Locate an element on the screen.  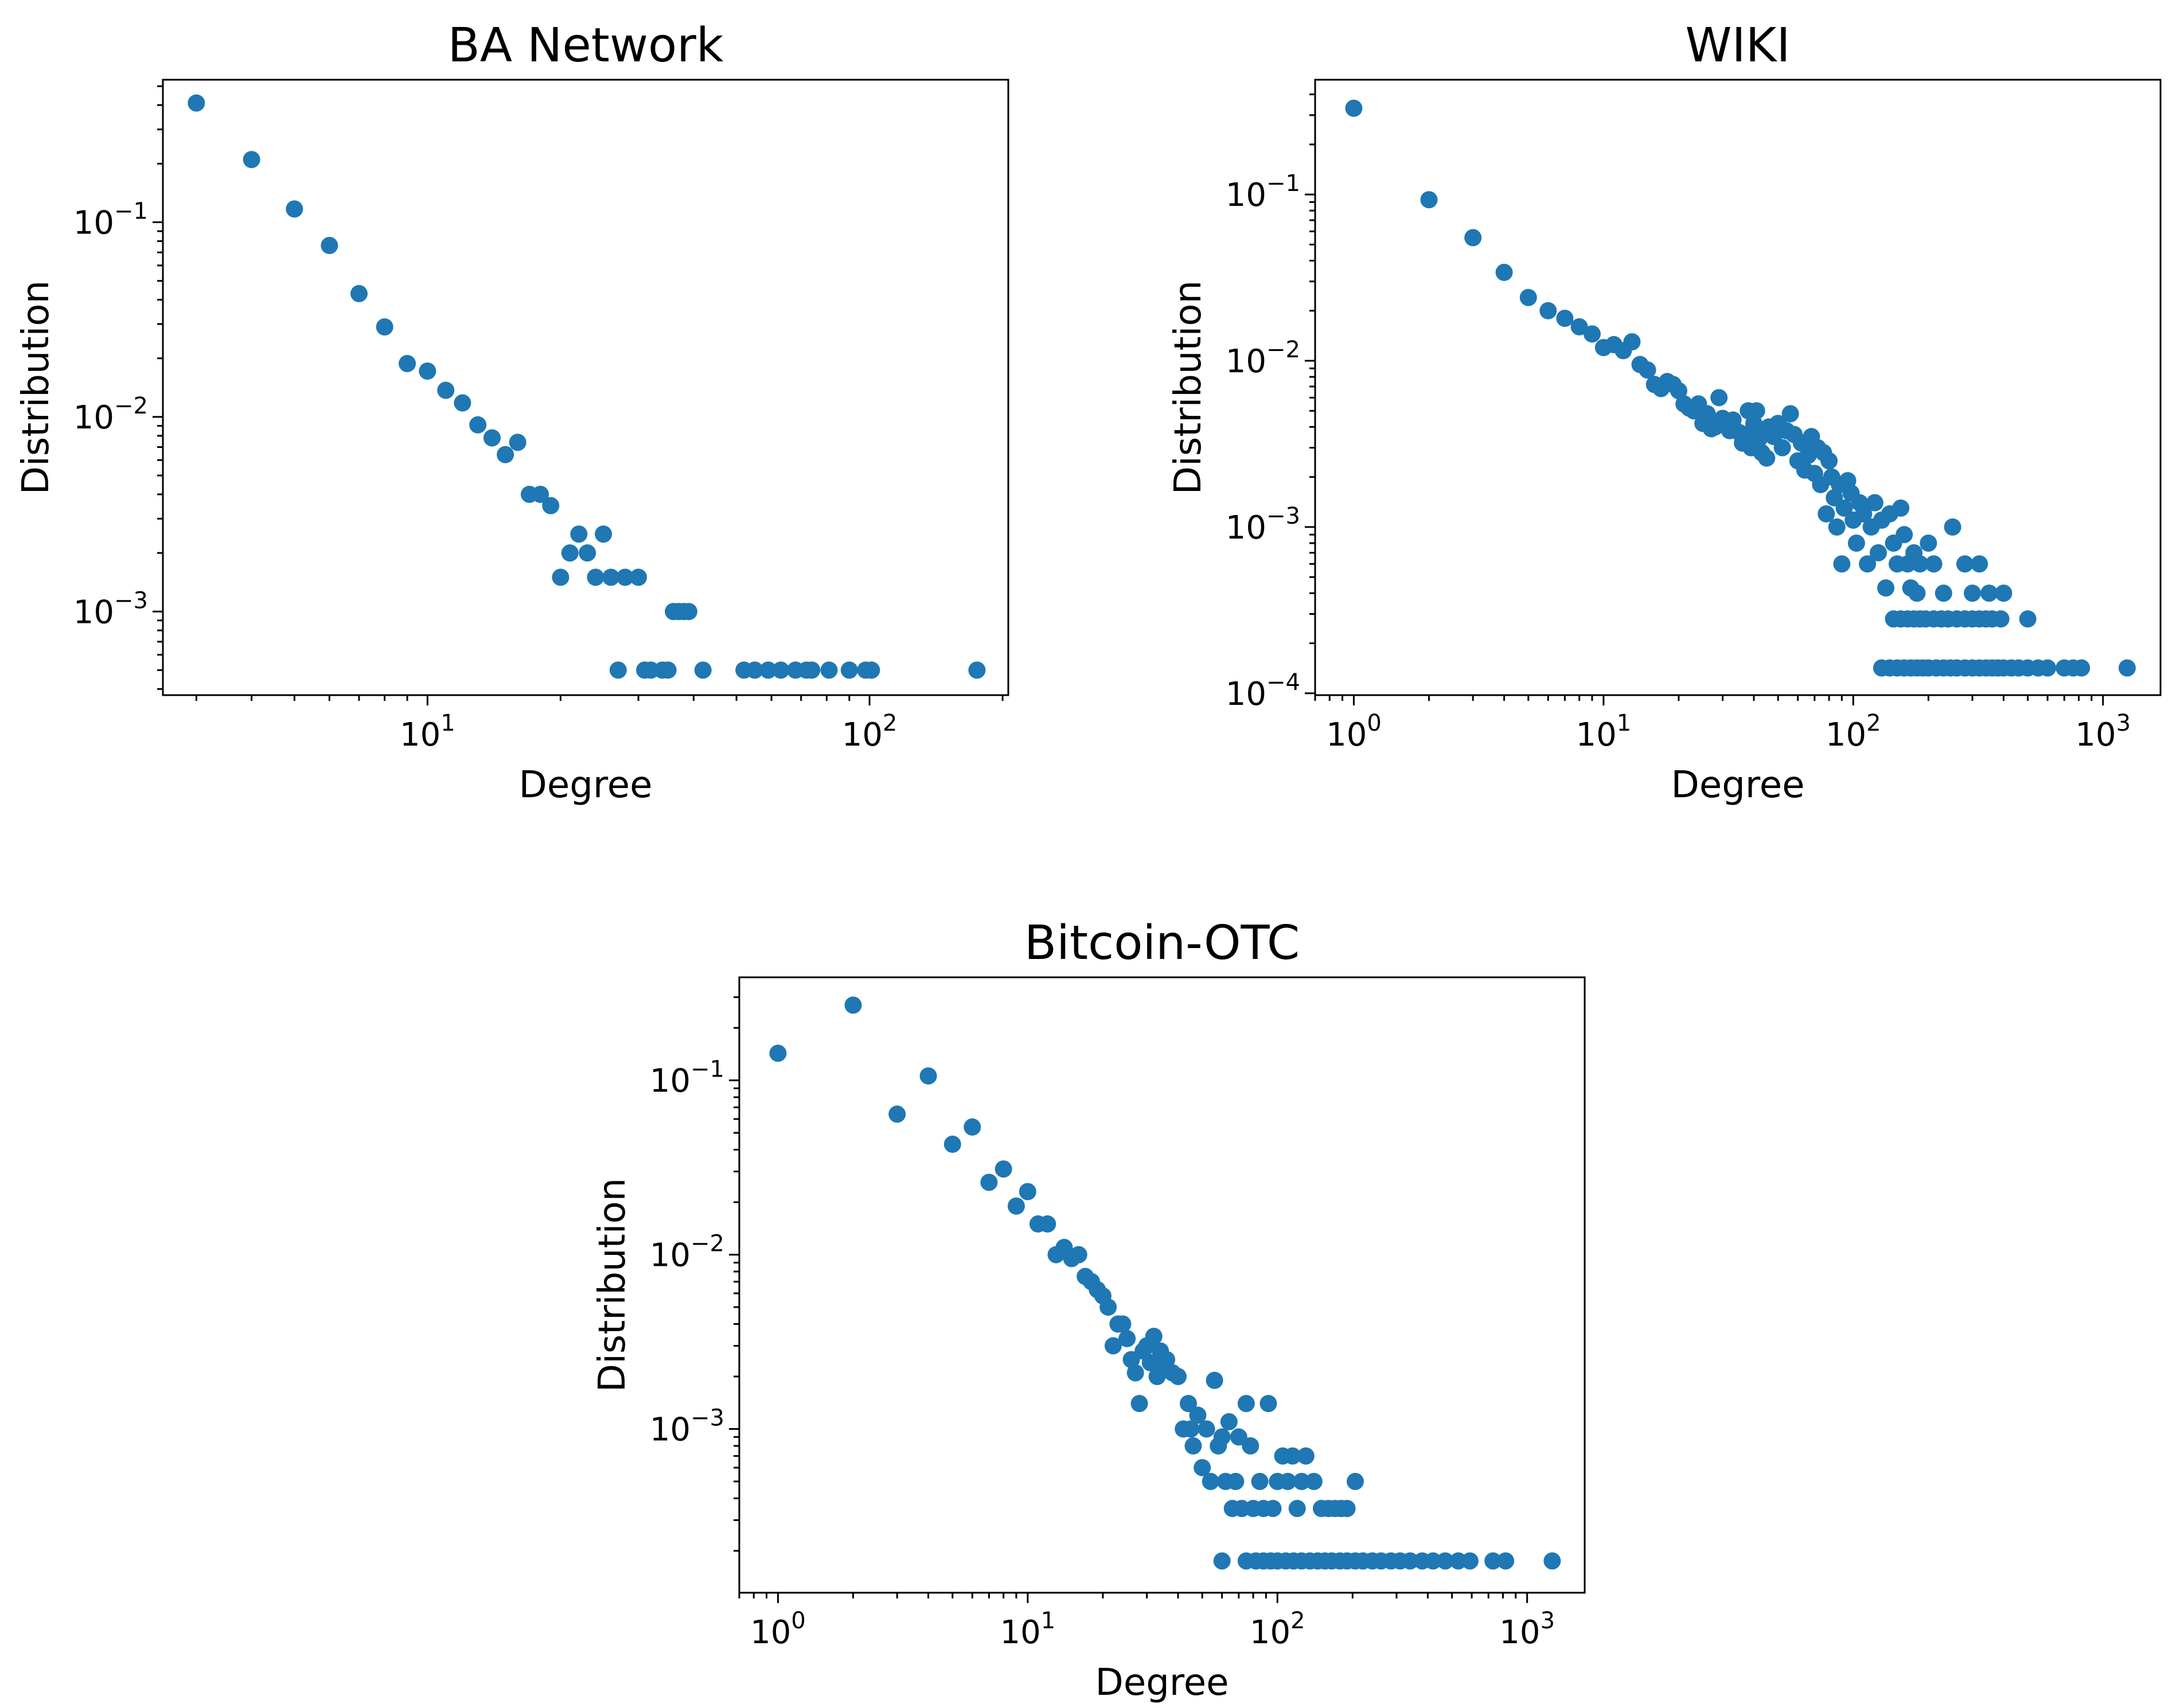
chart-title-wiki: WIKI is located at coordinates (1737, 45).